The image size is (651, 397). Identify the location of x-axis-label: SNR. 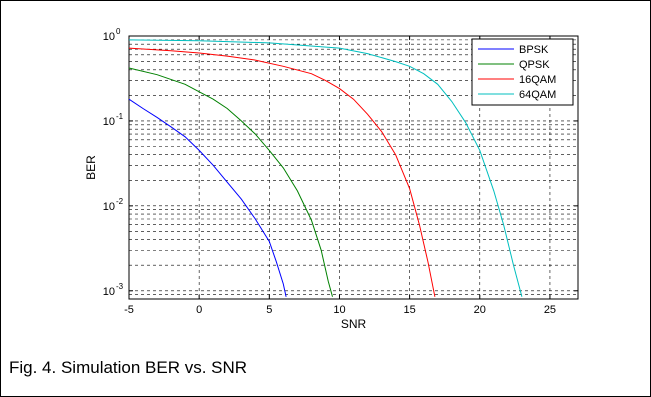
(354, 324).